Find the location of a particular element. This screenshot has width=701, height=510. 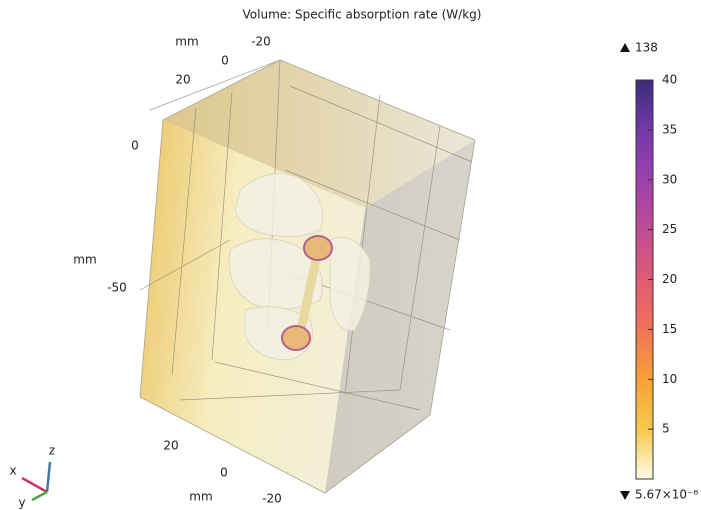

colorbar-tick-label: 10 is located at coordinates (669, 379).